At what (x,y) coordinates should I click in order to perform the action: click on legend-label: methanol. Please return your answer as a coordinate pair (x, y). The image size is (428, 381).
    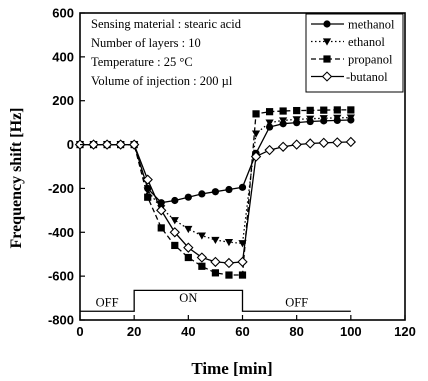
    Looking at the image, I should click on (371, 25).